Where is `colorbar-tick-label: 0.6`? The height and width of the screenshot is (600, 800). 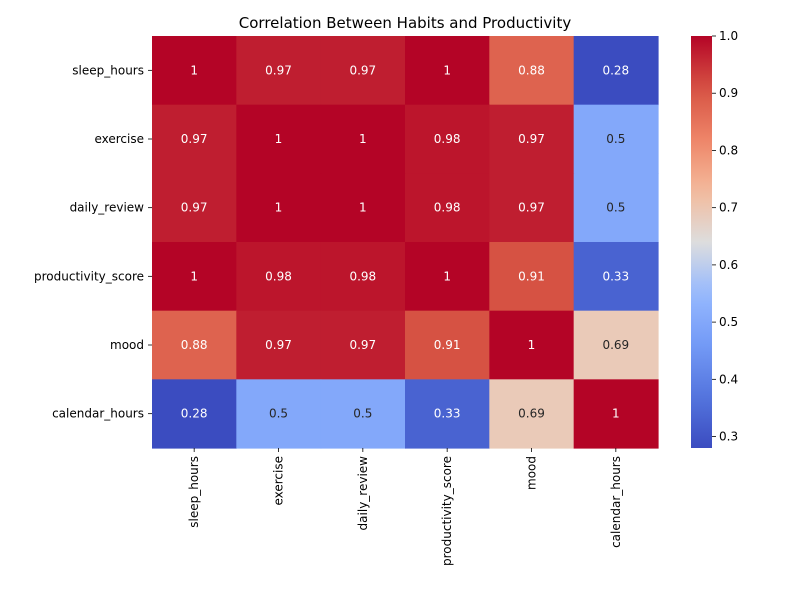 colorbar-tick-label: 0.6 is located at coordinates (728, 265).